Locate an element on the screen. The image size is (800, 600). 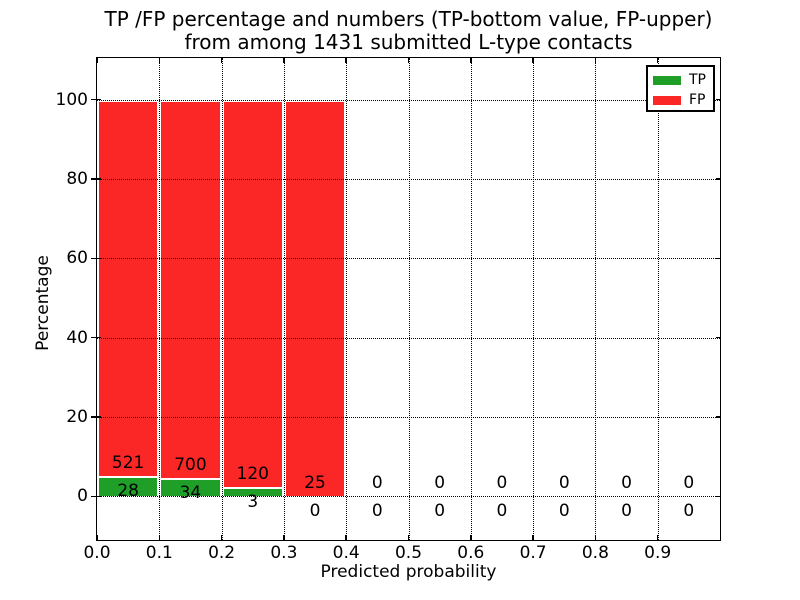
y-tick-label: 80 is located at coordinates (77, 178).